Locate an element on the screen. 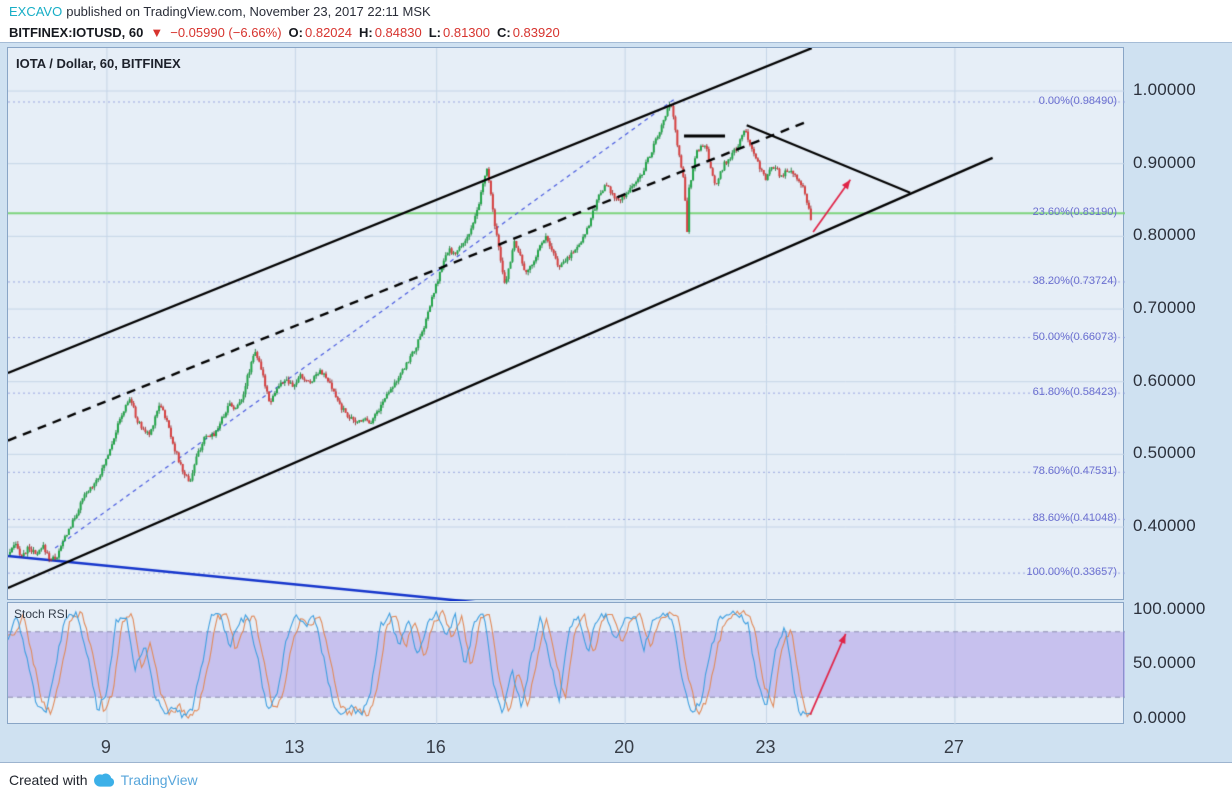 The width and height of the screenshot is (1232, 796). ohlc-close: C: 0.83920 is located at coordinates (528, 32).